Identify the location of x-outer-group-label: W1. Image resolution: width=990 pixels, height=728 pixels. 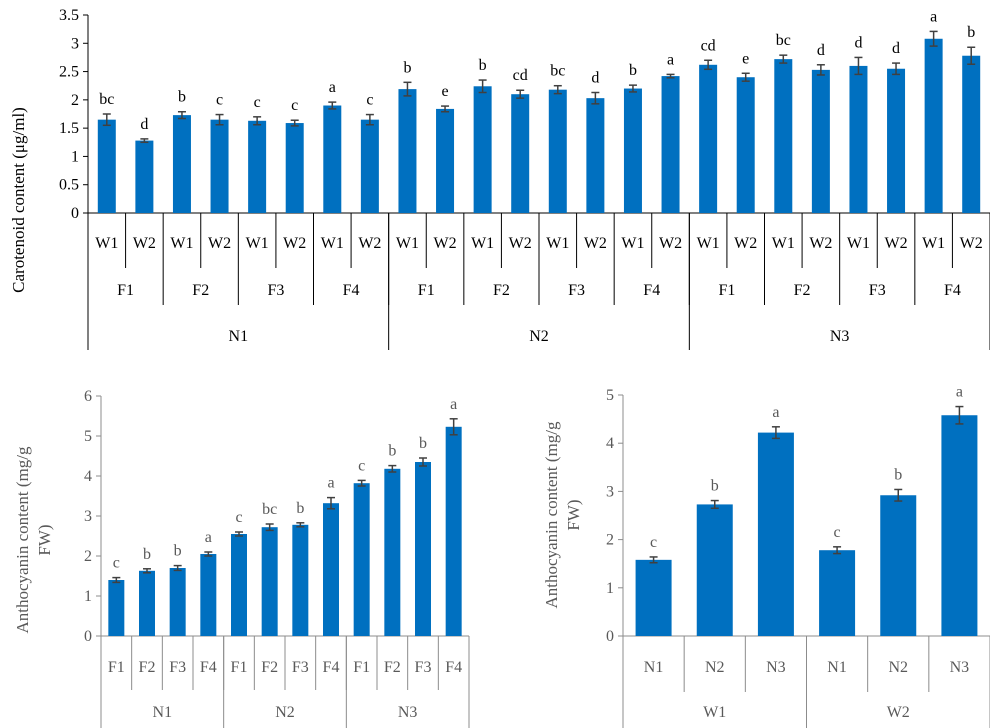
(714, 712).